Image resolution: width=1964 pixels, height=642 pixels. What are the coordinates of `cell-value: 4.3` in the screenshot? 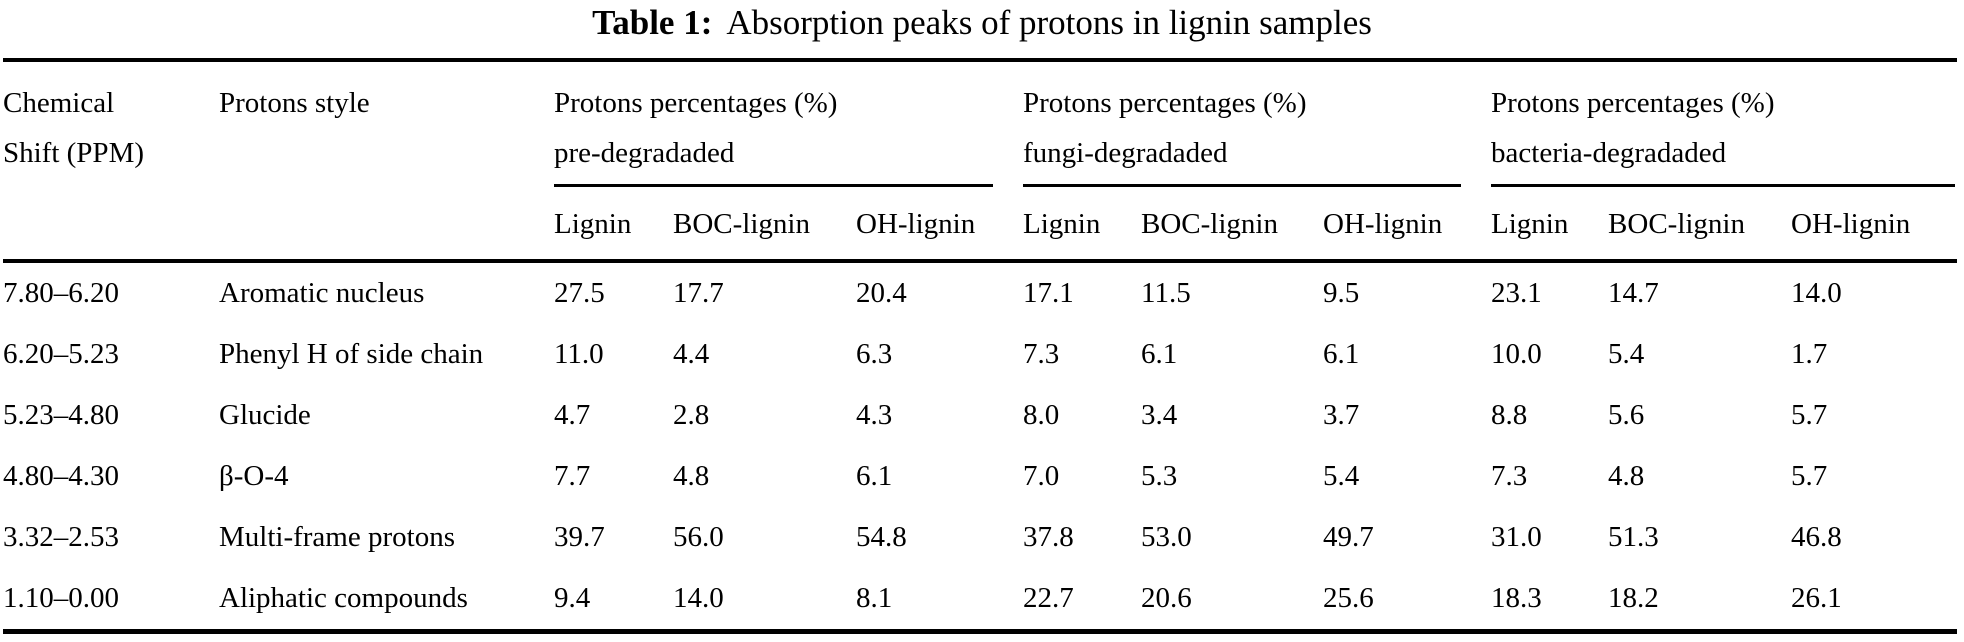 It's located at (874, 415).